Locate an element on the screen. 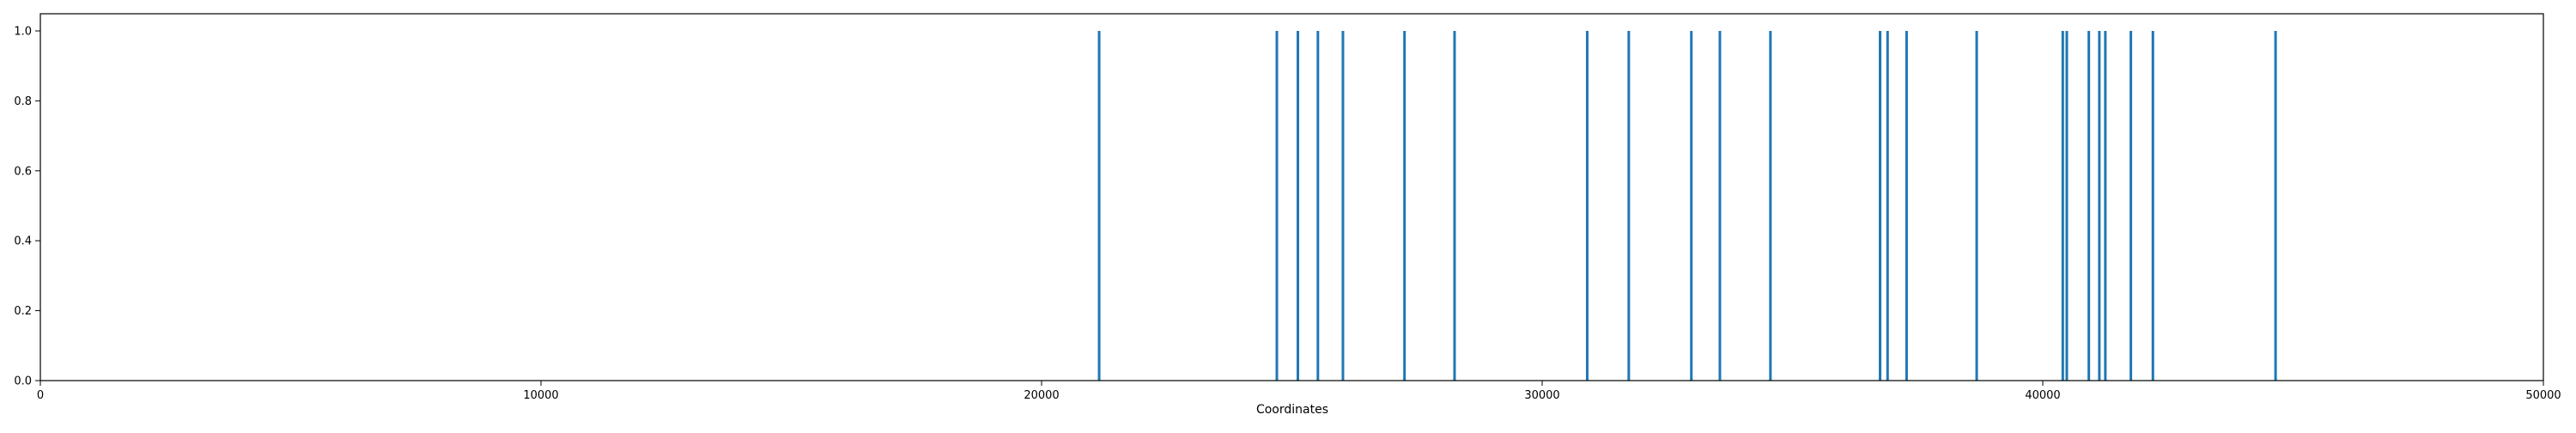 The image size is (2576, 433). x-tick-label: 50000 is located at coordinates (2543, 395).